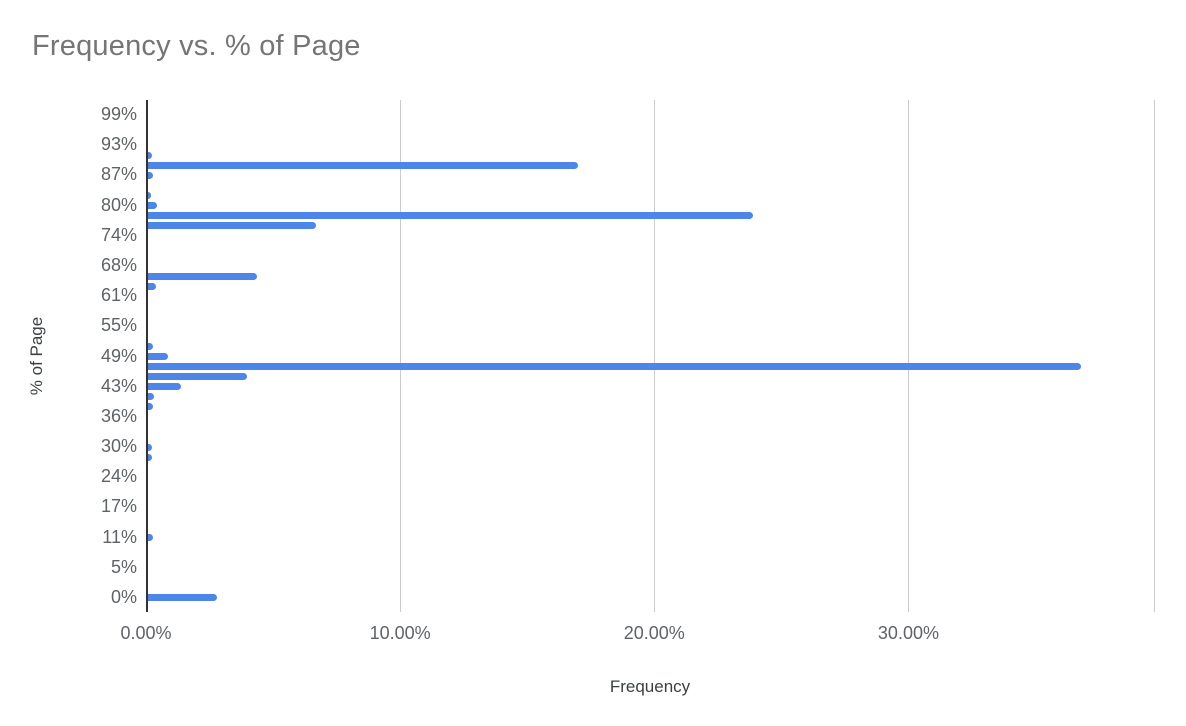 This screenshot has width=1186, height=726. Describe the element at coordinates (119, 536) in the screenshot. I see `y-tick-label: 11%` at that location.